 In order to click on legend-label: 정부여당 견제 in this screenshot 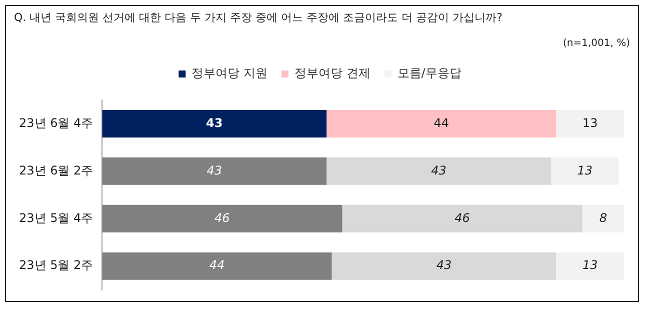, I will do `click(332, 73)`.